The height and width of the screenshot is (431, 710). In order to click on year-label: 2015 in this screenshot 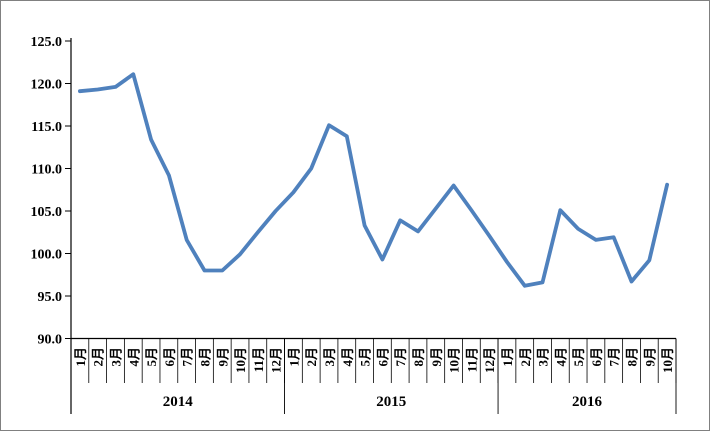, I will do `click(391, 402)`.